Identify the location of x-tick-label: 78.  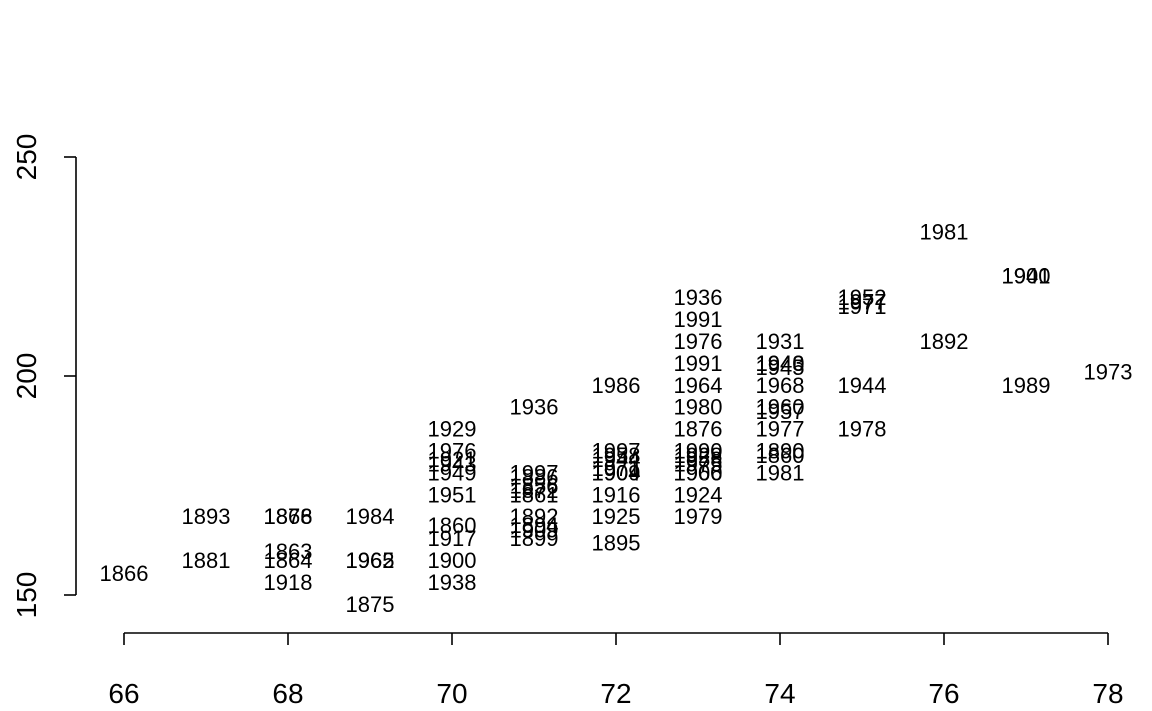
(1107, 693).